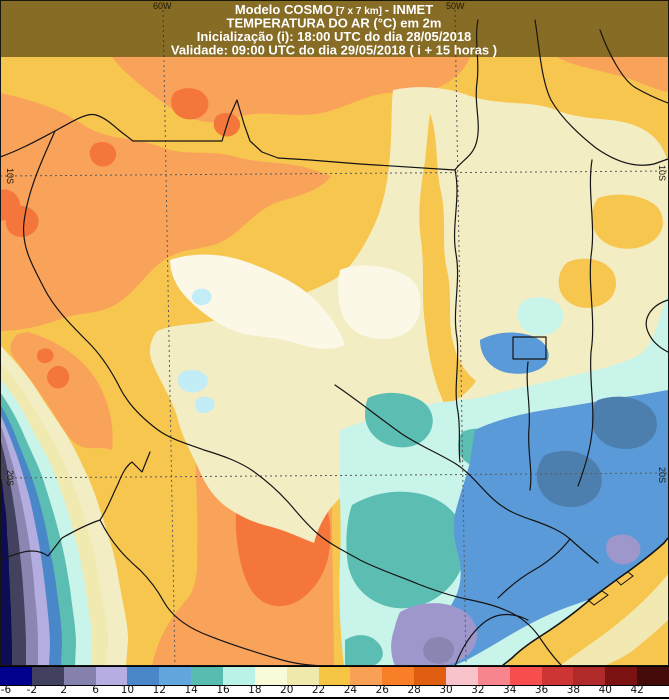 This screenshot has height=700, width=669. What do you see at coordinates (32, 690) in the screenshot?
I see `colorbar-label: -2` at bounding box center [32, 690].